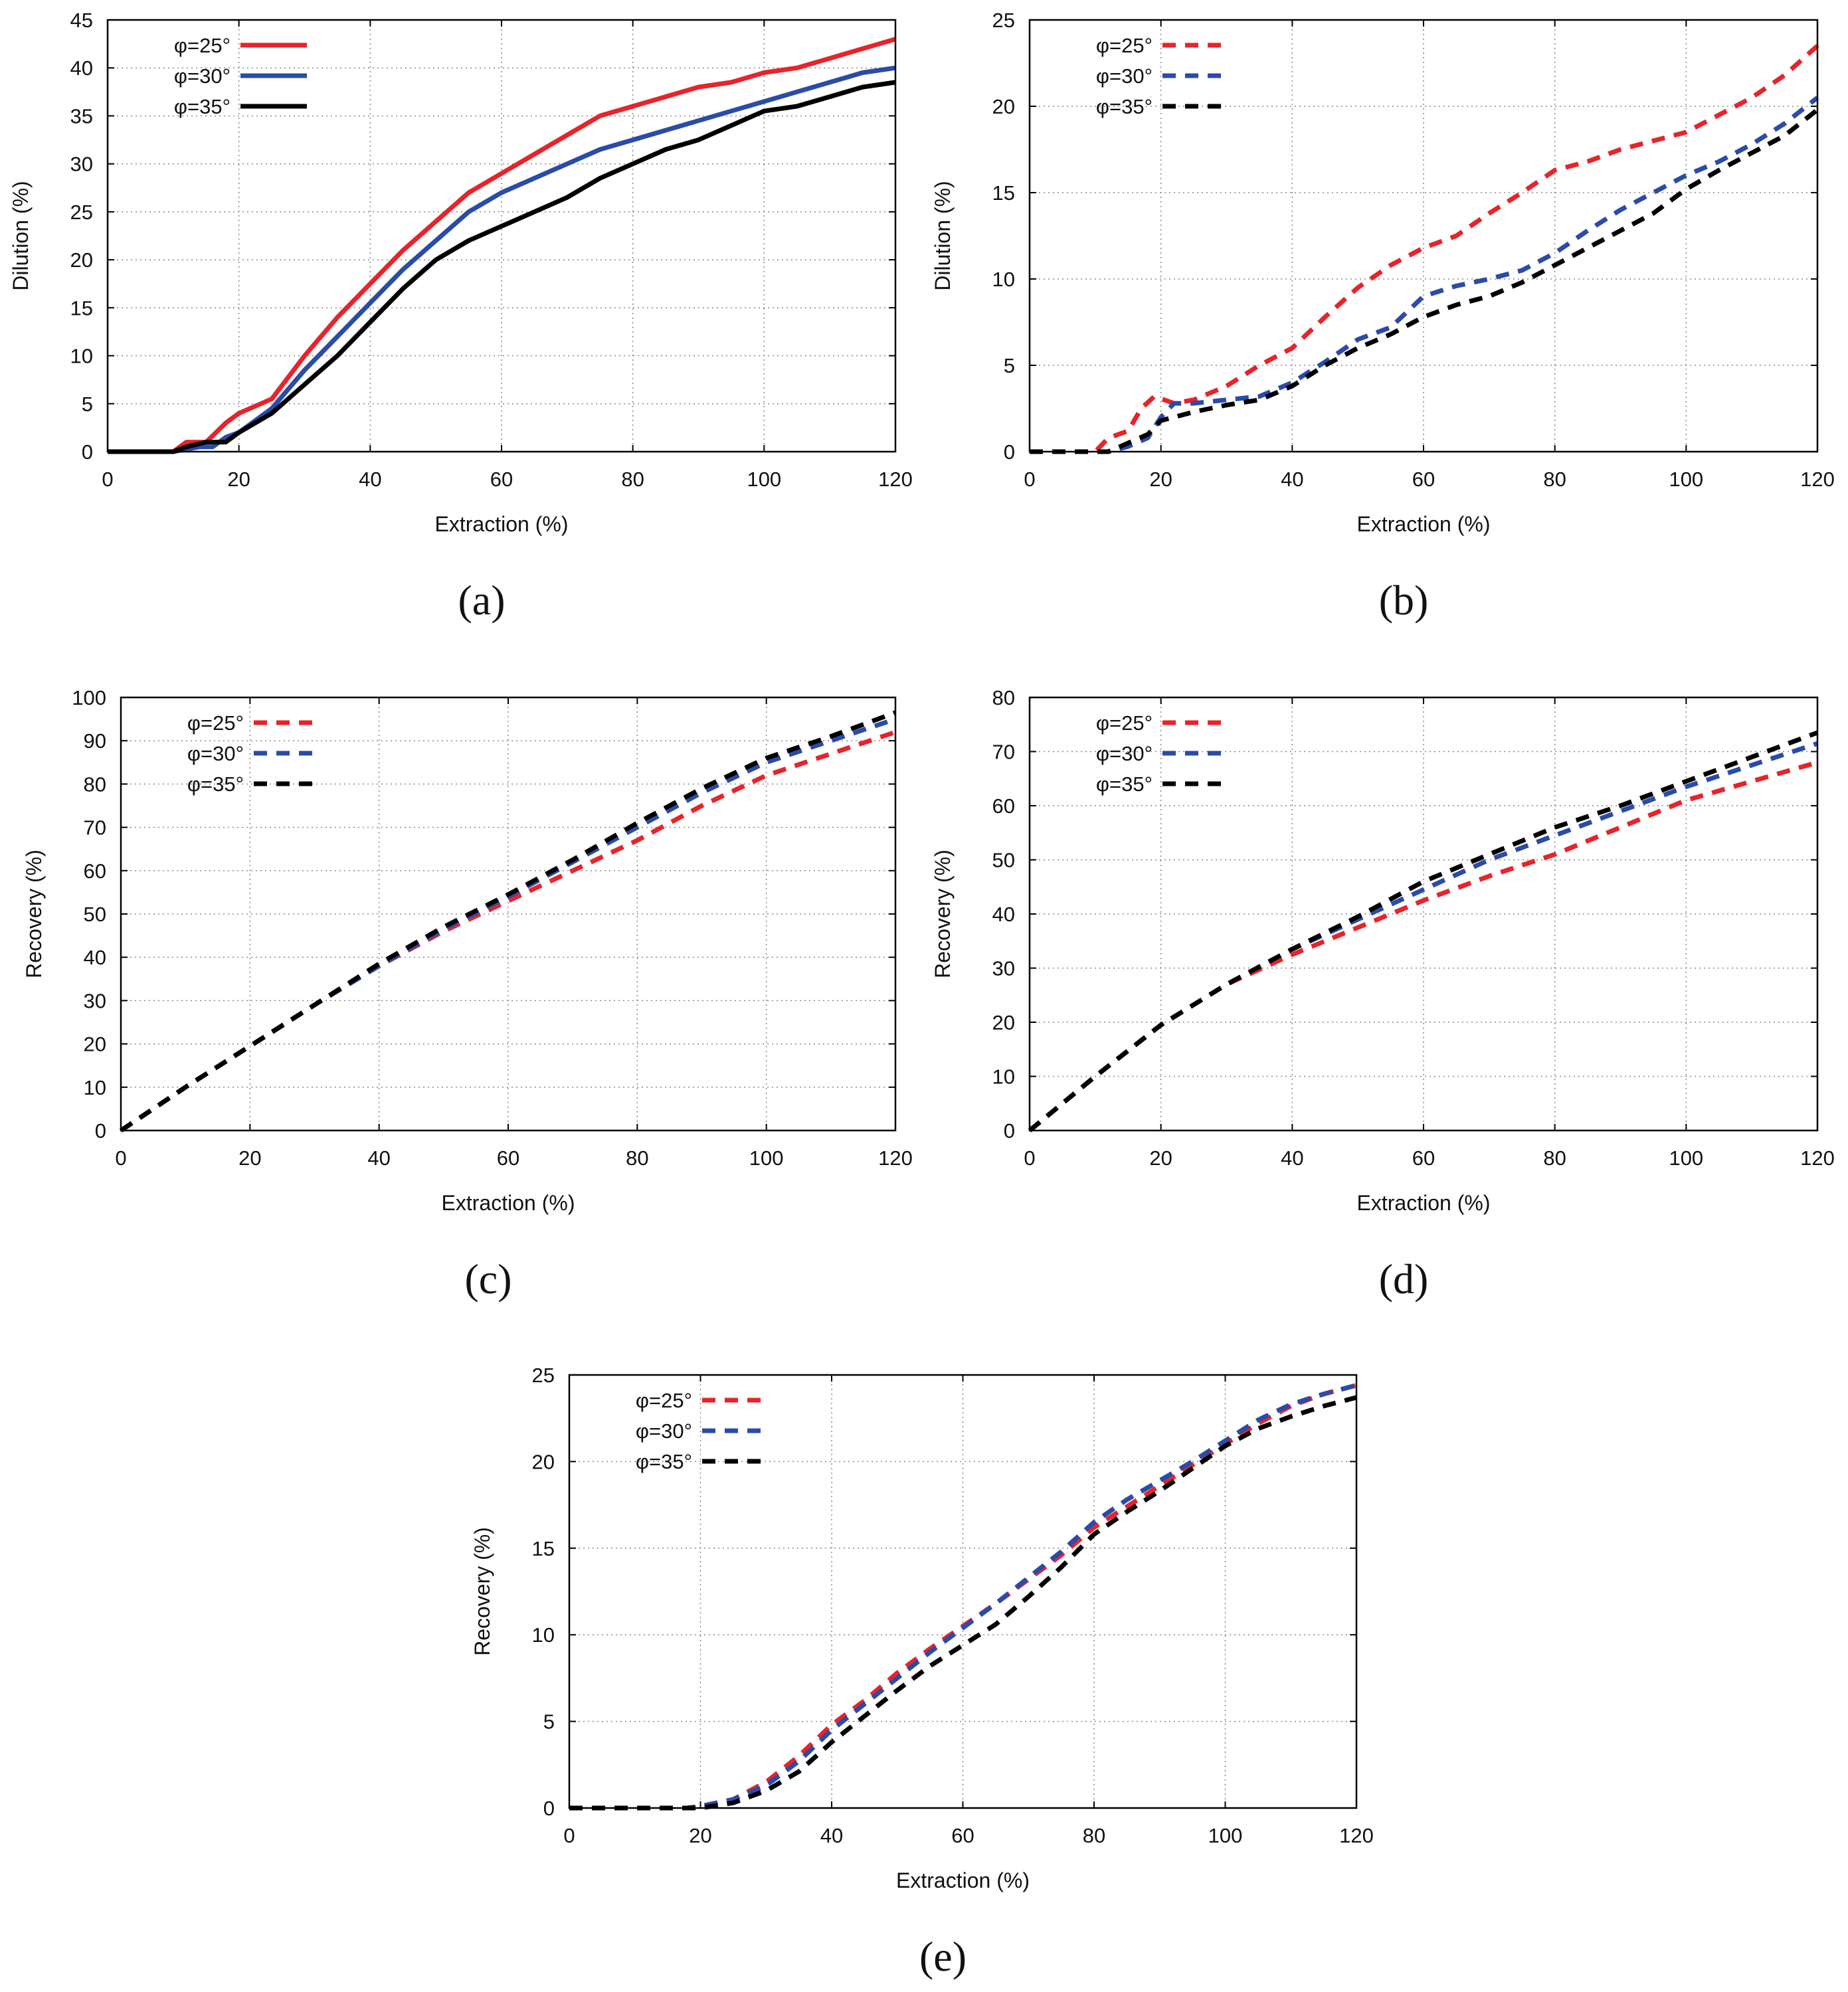  I want to click on panel-label: (c), so click(487, 1279).